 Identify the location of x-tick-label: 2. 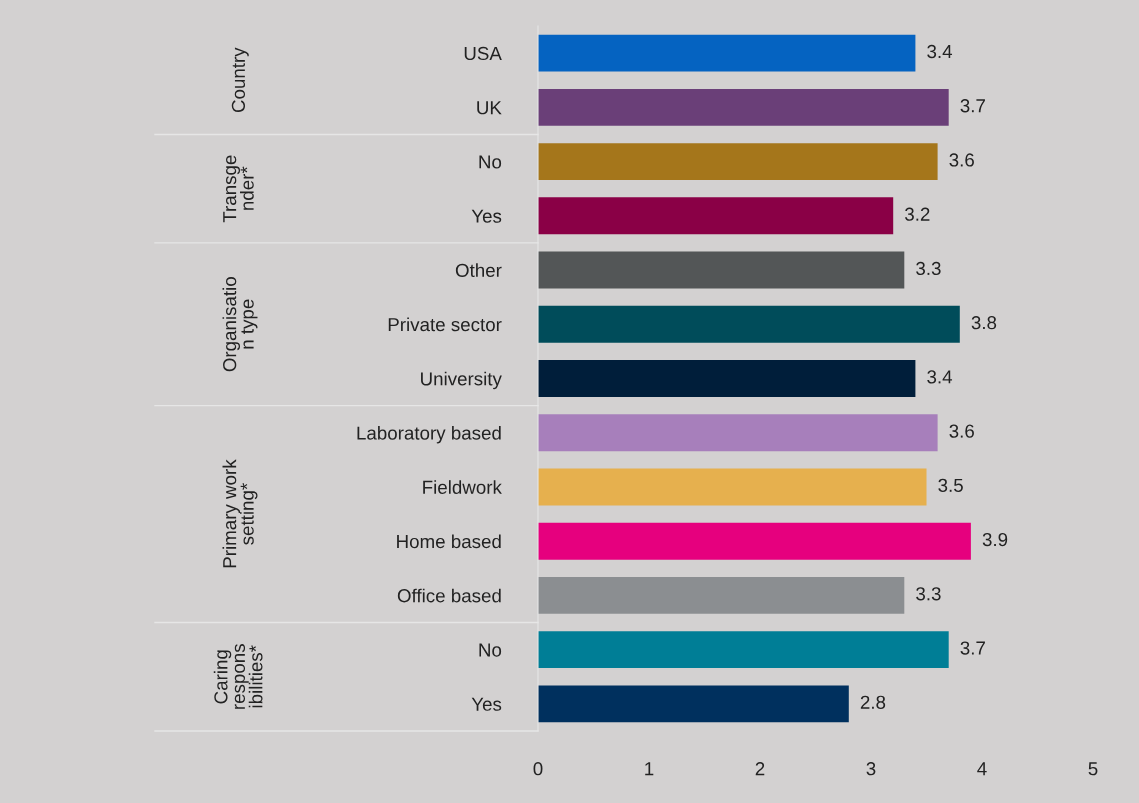
(760, 769).